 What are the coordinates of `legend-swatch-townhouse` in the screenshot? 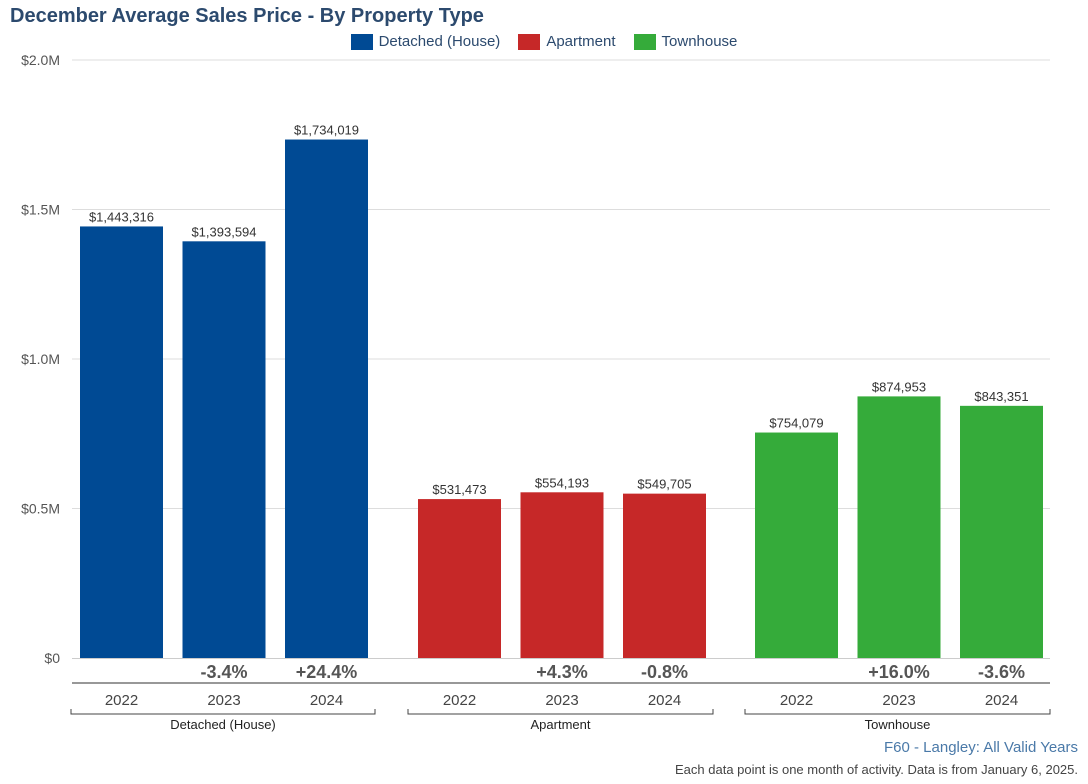 It's located at (644, 41).